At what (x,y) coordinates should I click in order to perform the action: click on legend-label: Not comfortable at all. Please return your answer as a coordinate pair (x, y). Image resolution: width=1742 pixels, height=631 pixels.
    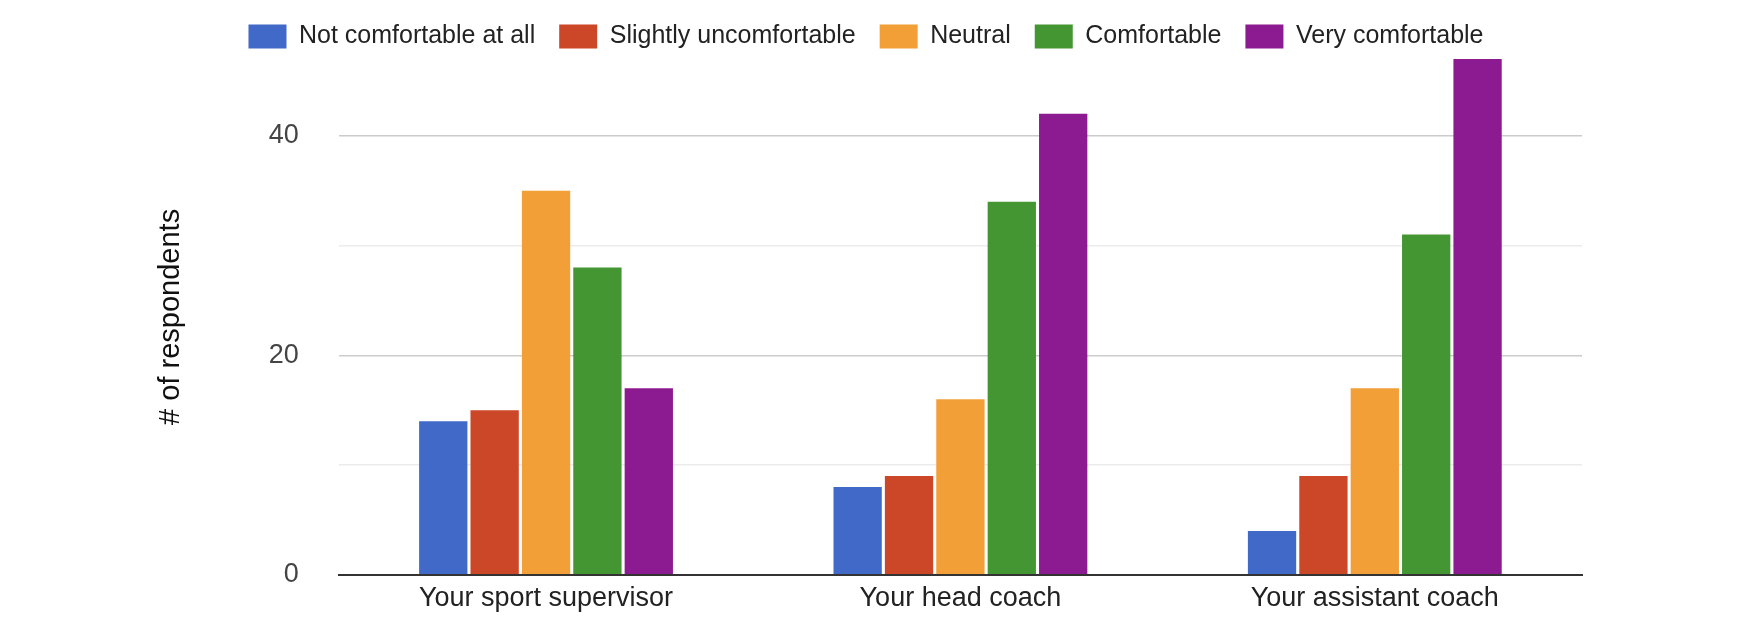
    Looking at the image, I should click on (417, 34).